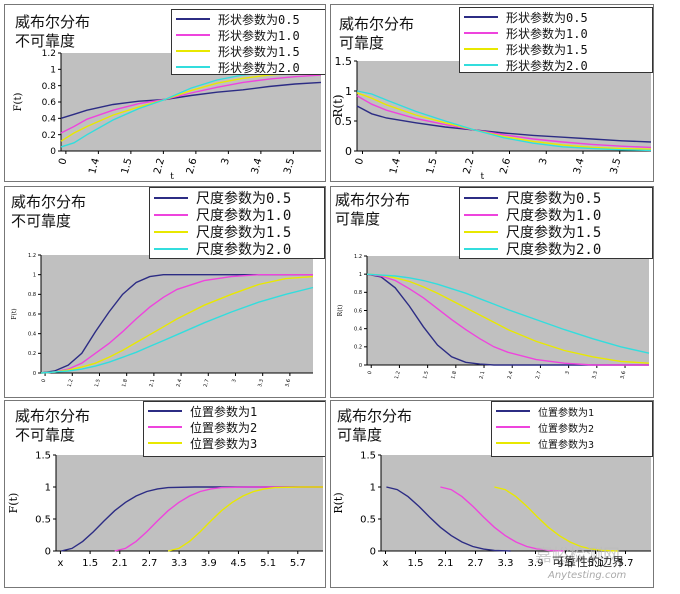 The image size is (680, 594). I want to click on x-tick-label: 4.5, so click(238, 563).